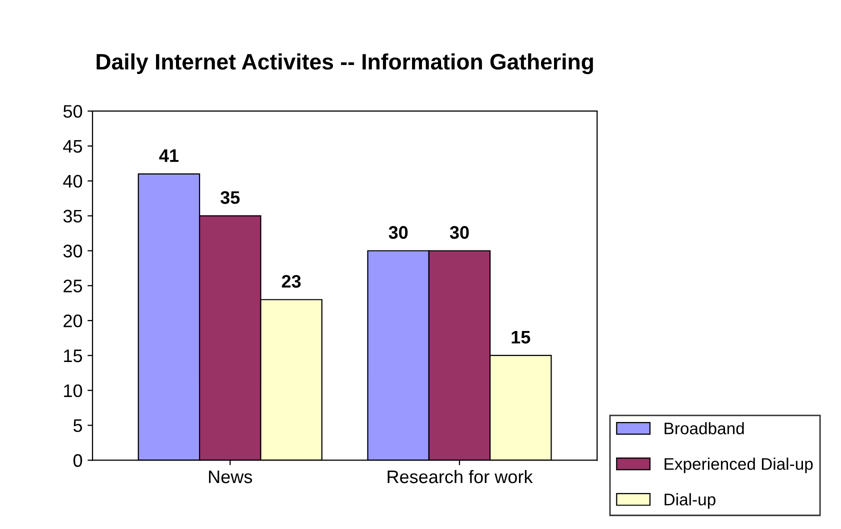 The height and width of the screenshot is (529, 841). Describe the element at coordinates (460, 477) in the screenshot. I see `x-tick-label: Research for work` at that location.